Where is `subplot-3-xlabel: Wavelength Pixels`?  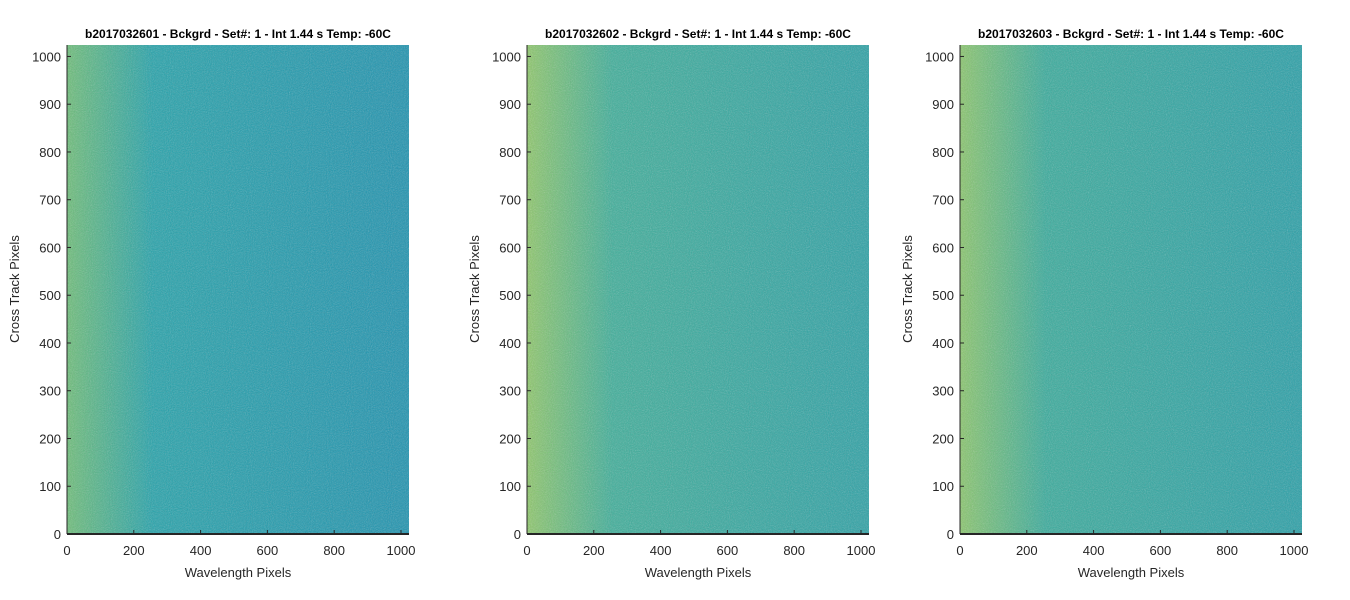 subplot-3-xlabel: Wavelength Pixels is located at coordinates (1131, 572).